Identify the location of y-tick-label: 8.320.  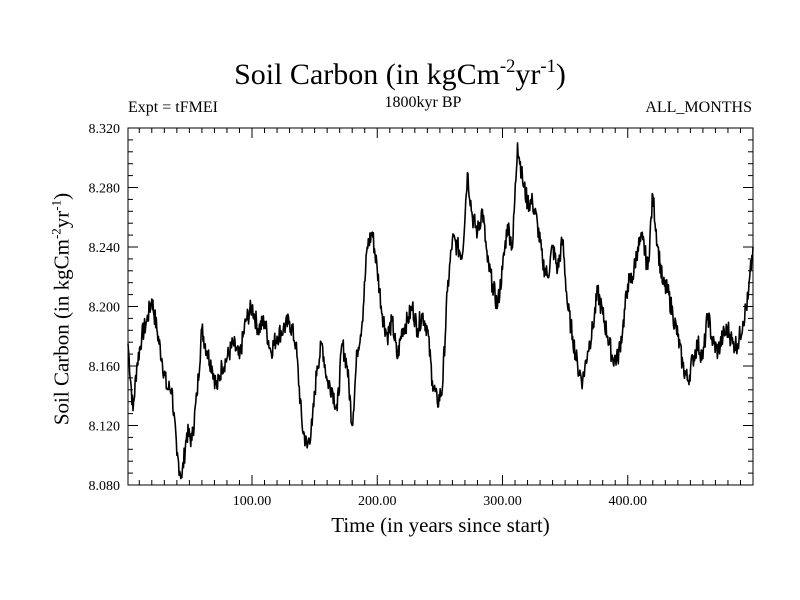
(105, 129).